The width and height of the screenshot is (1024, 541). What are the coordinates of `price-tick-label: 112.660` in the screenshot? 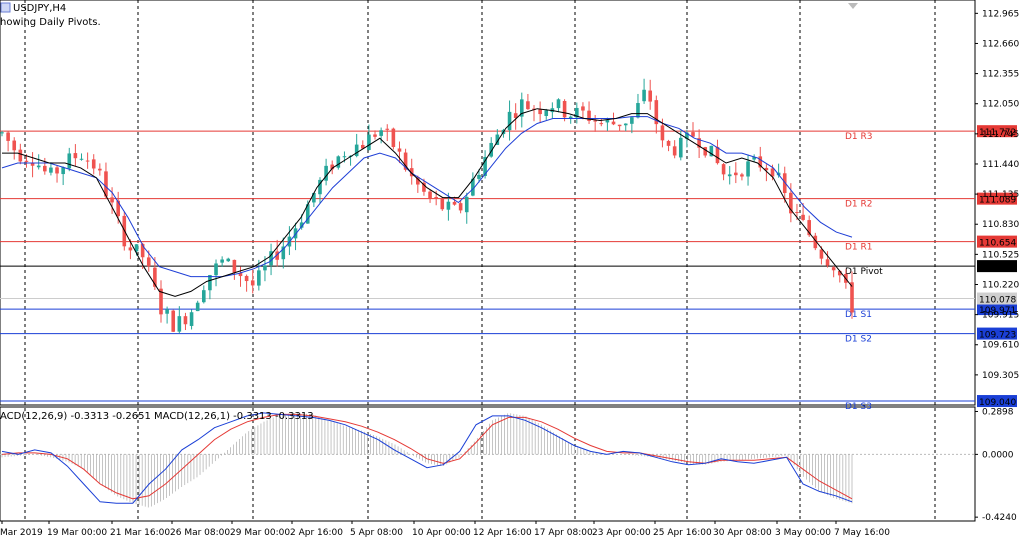 It's located at (1000, 44).